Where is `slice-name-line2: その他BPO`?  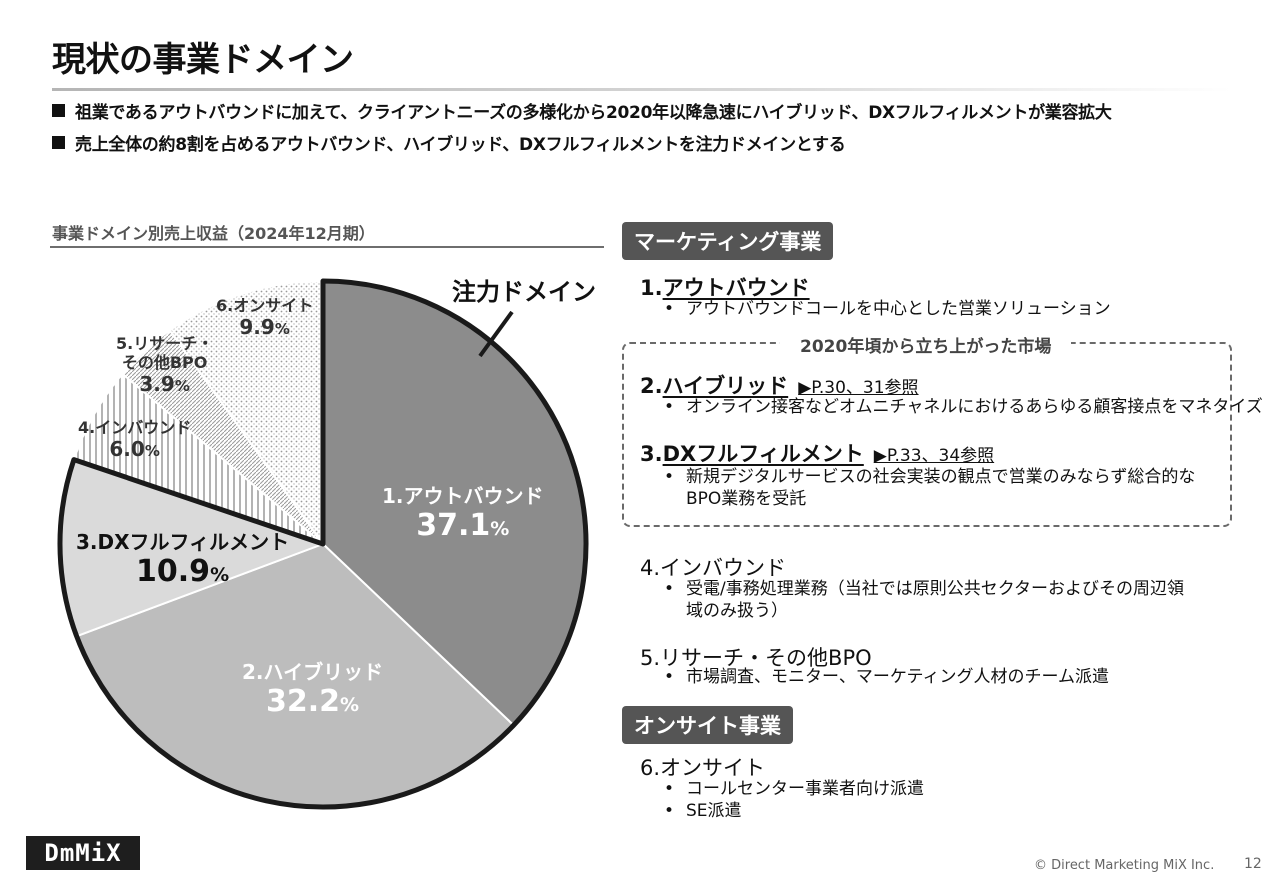
slice-name-line2: その他BPO is located at coordinates (164, 363).